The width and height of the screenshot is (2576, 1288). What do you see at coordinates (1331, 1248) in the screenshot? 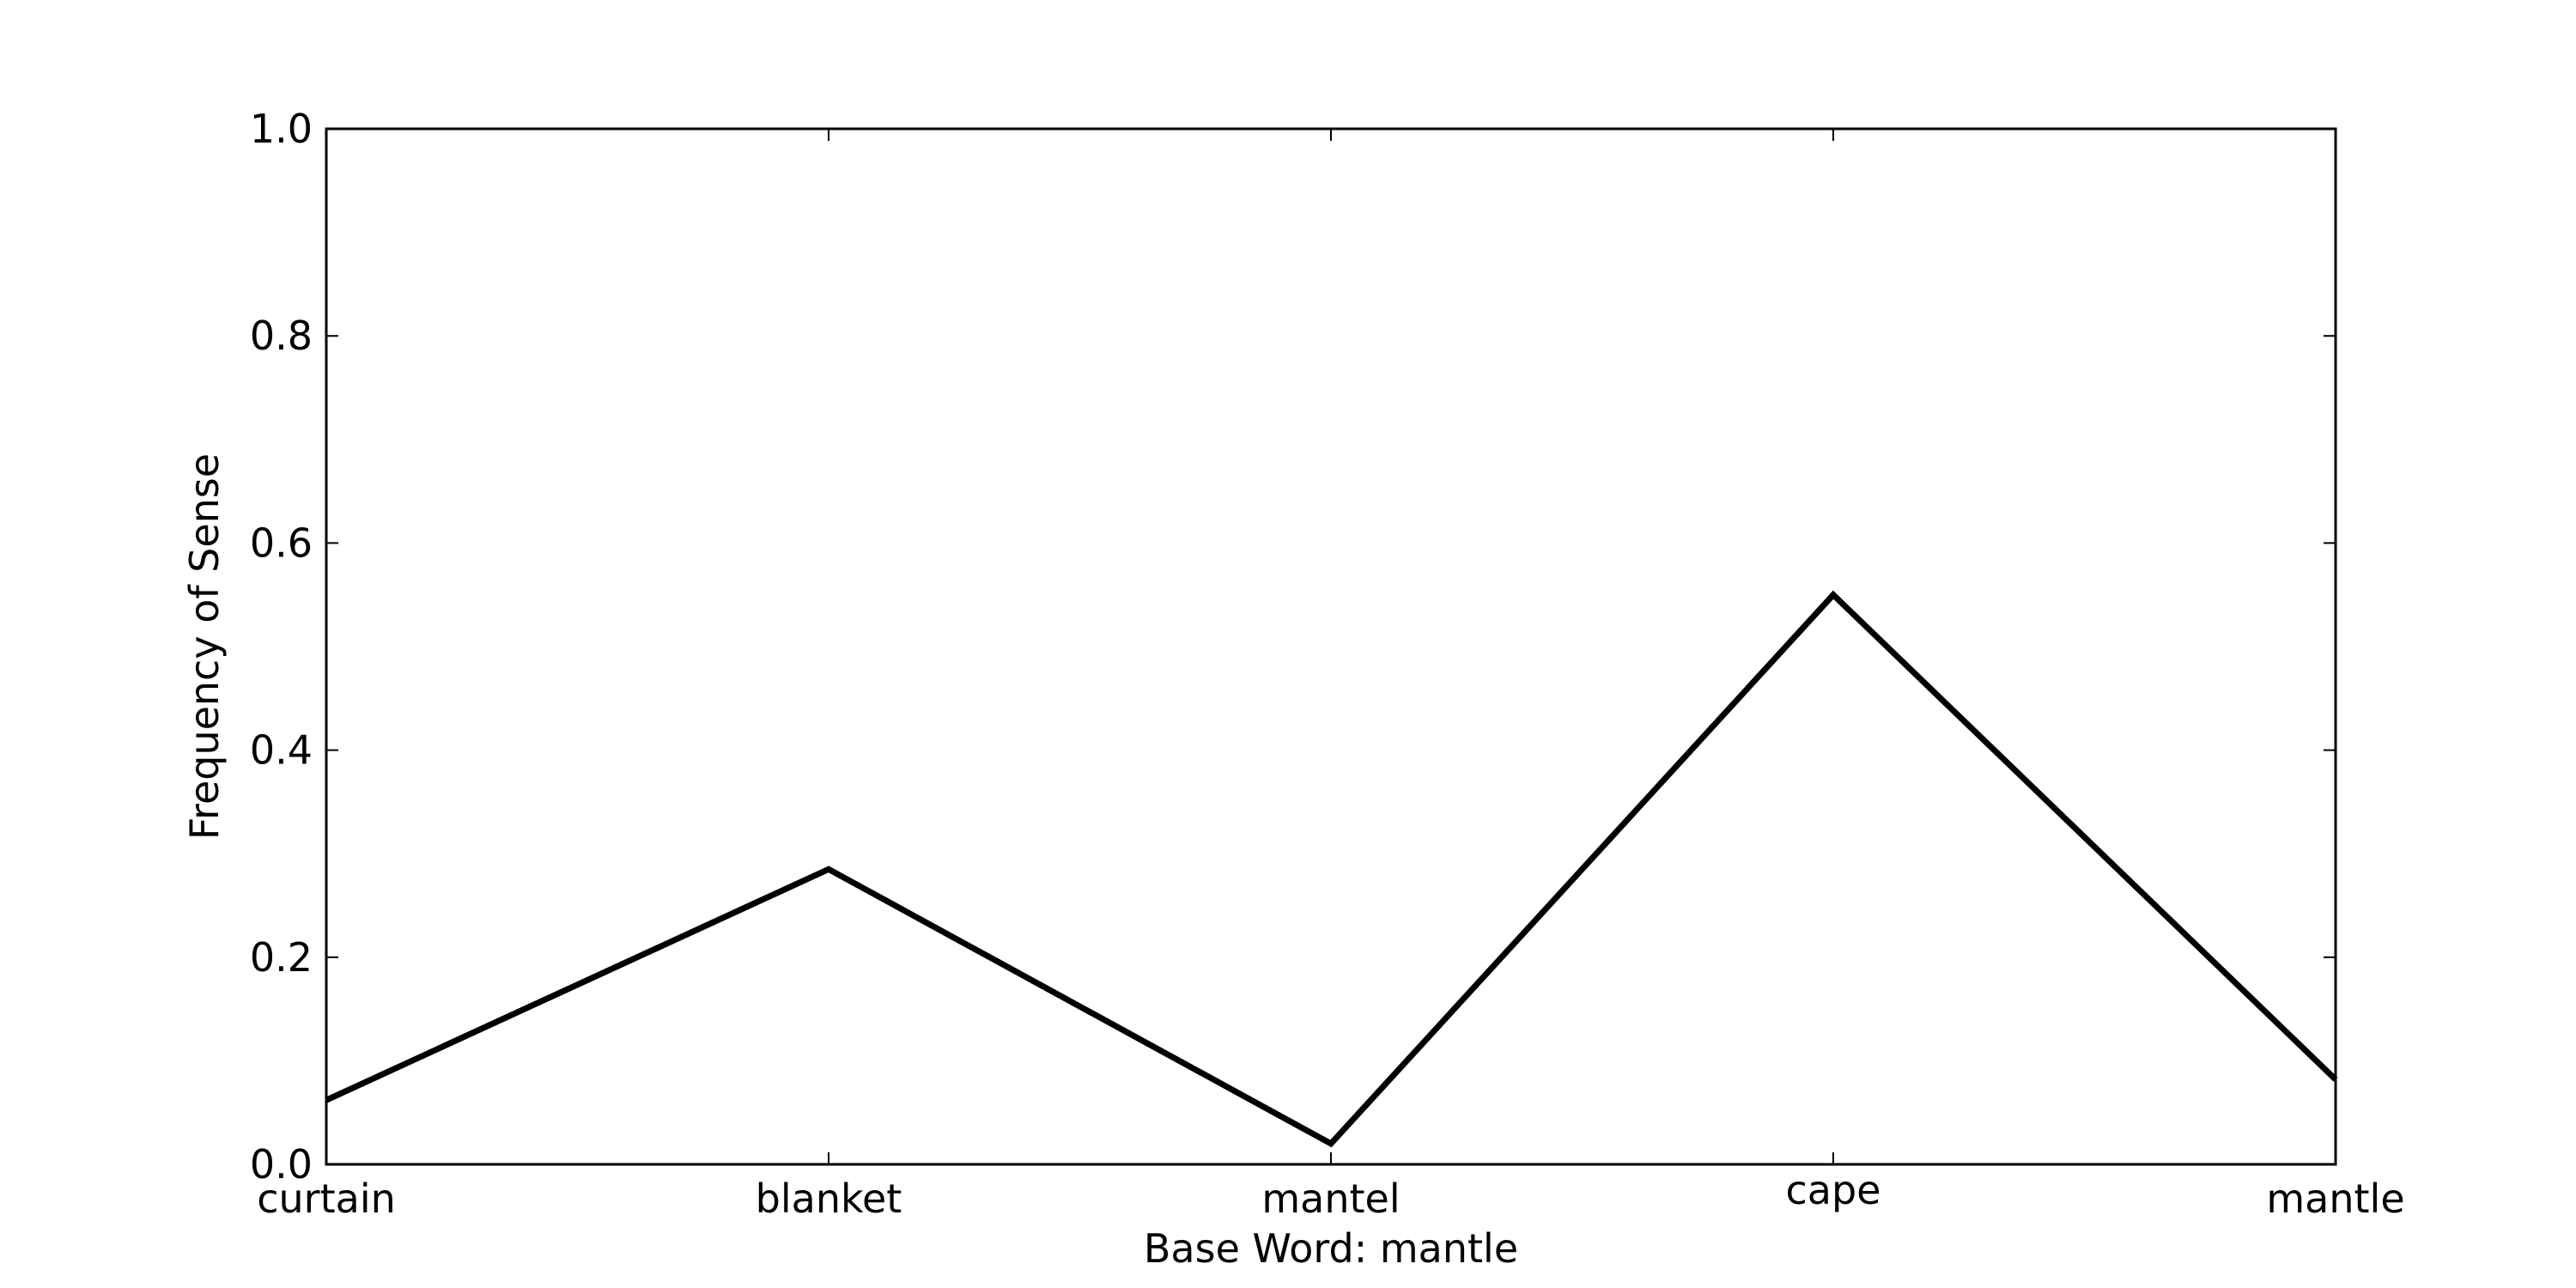
I see `x-axis-title: Base Word: mantle` at bounding box center [1331, 1248].